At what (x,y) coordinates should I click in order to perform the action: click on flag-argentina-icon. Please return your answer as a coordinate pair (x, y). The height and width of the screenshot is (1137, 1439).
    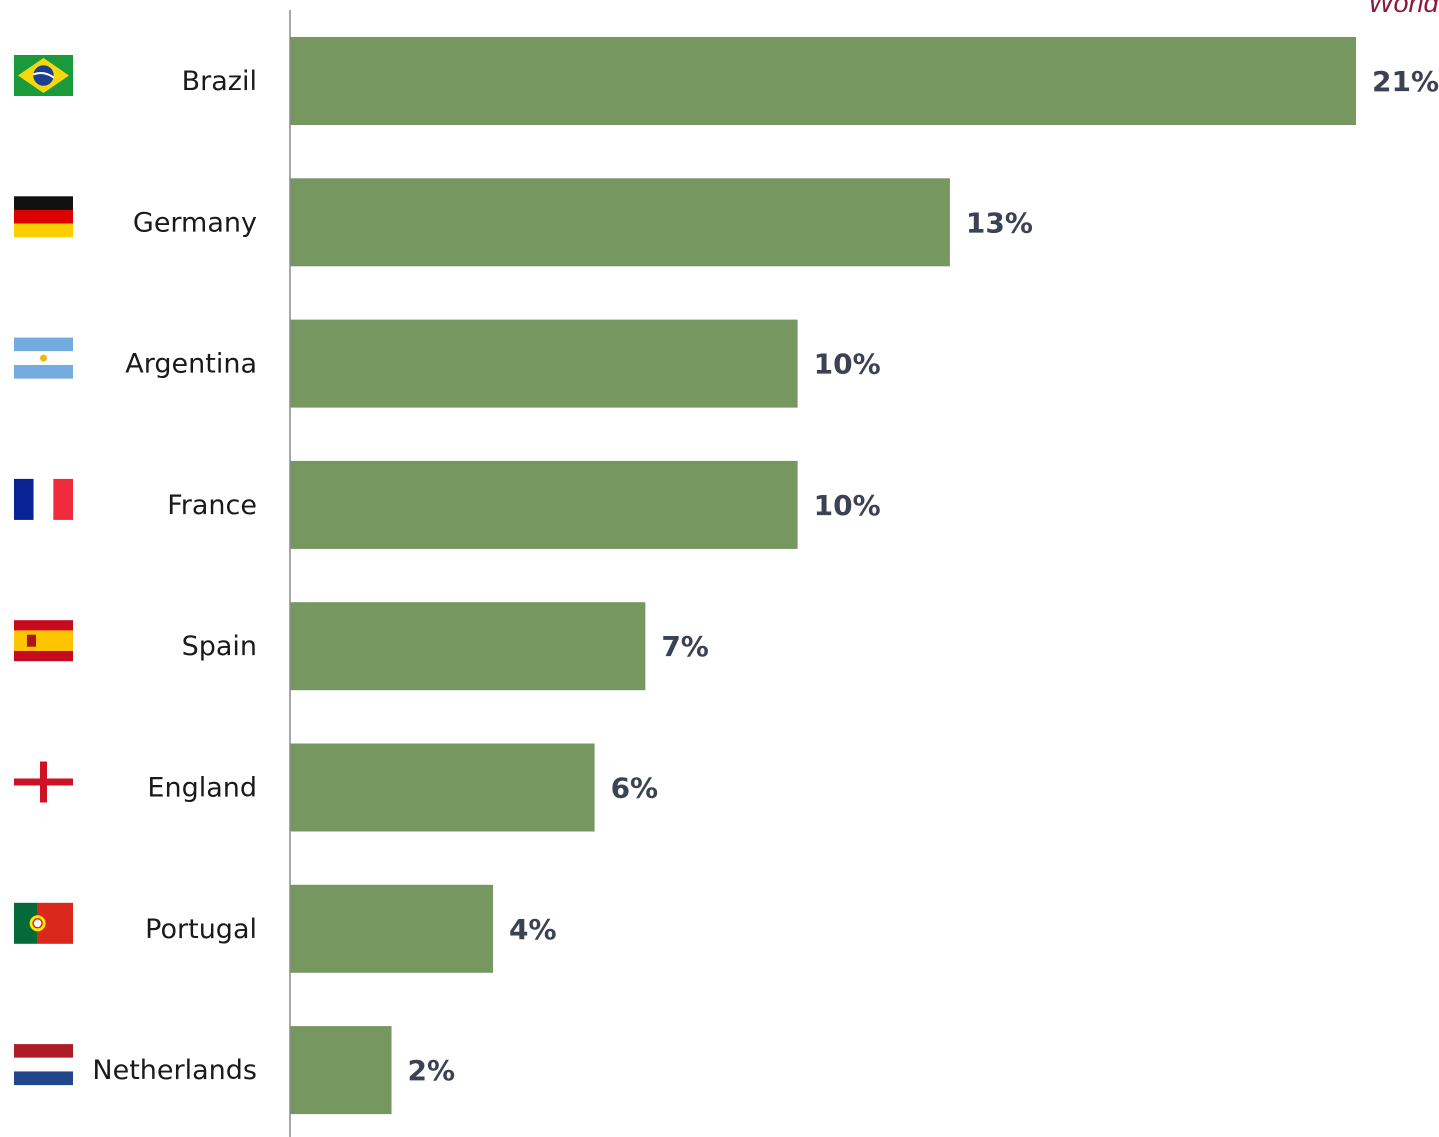
    Looking at the image, I should click on (43, 358).